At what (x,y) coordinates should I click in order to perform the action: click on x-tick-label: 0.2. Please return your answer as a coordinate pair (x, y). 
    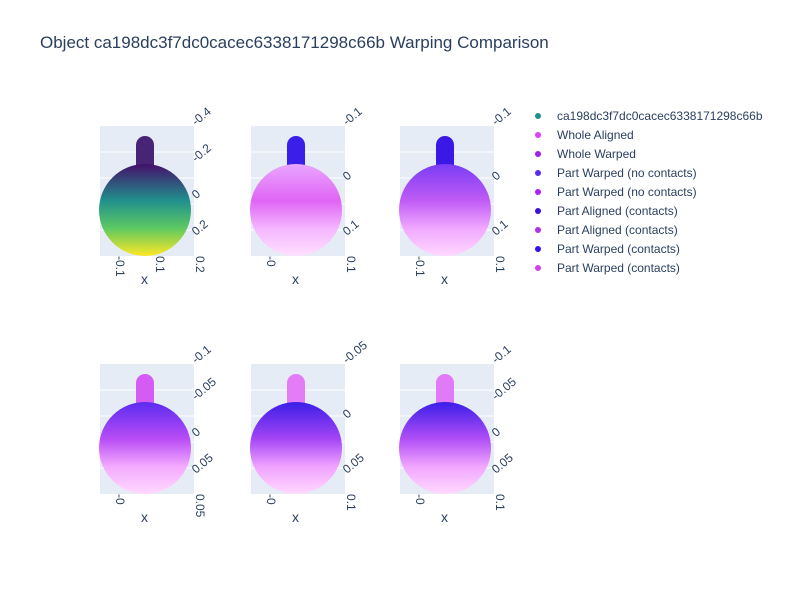
    Looking at the image, I should click on (200, 264).